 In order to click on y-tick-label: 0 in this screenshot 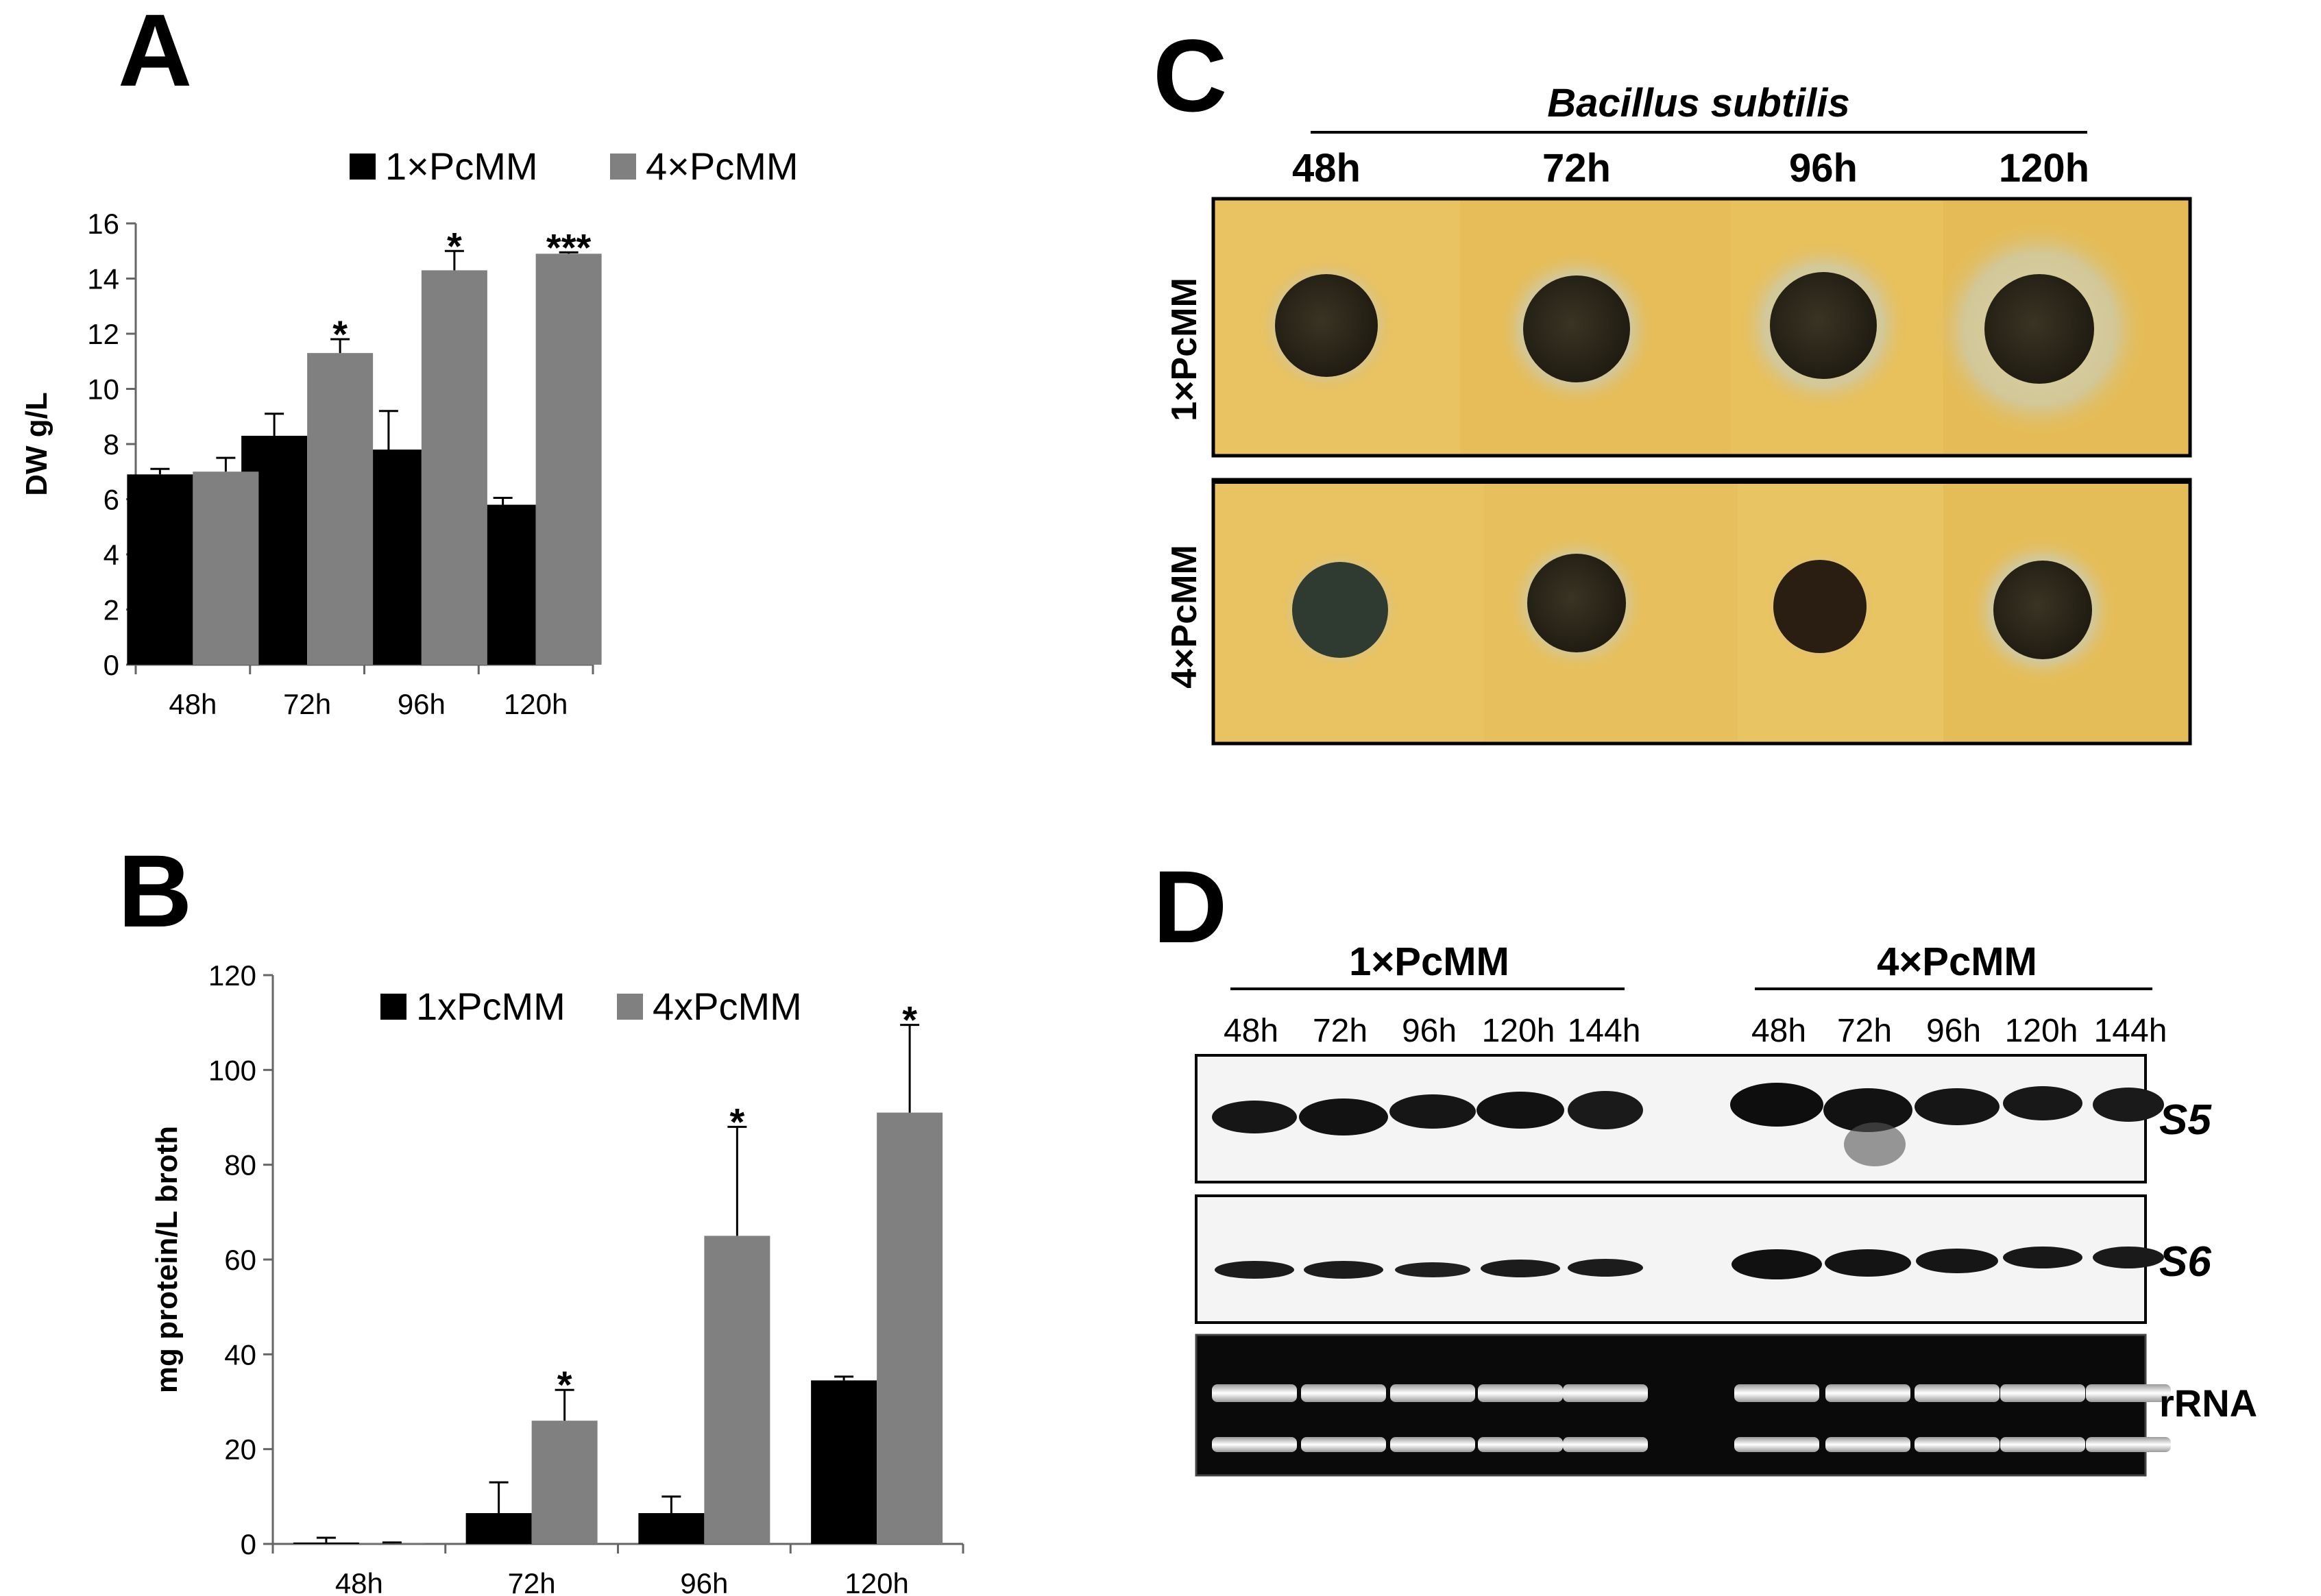, I will do `click(248, 1544)`.